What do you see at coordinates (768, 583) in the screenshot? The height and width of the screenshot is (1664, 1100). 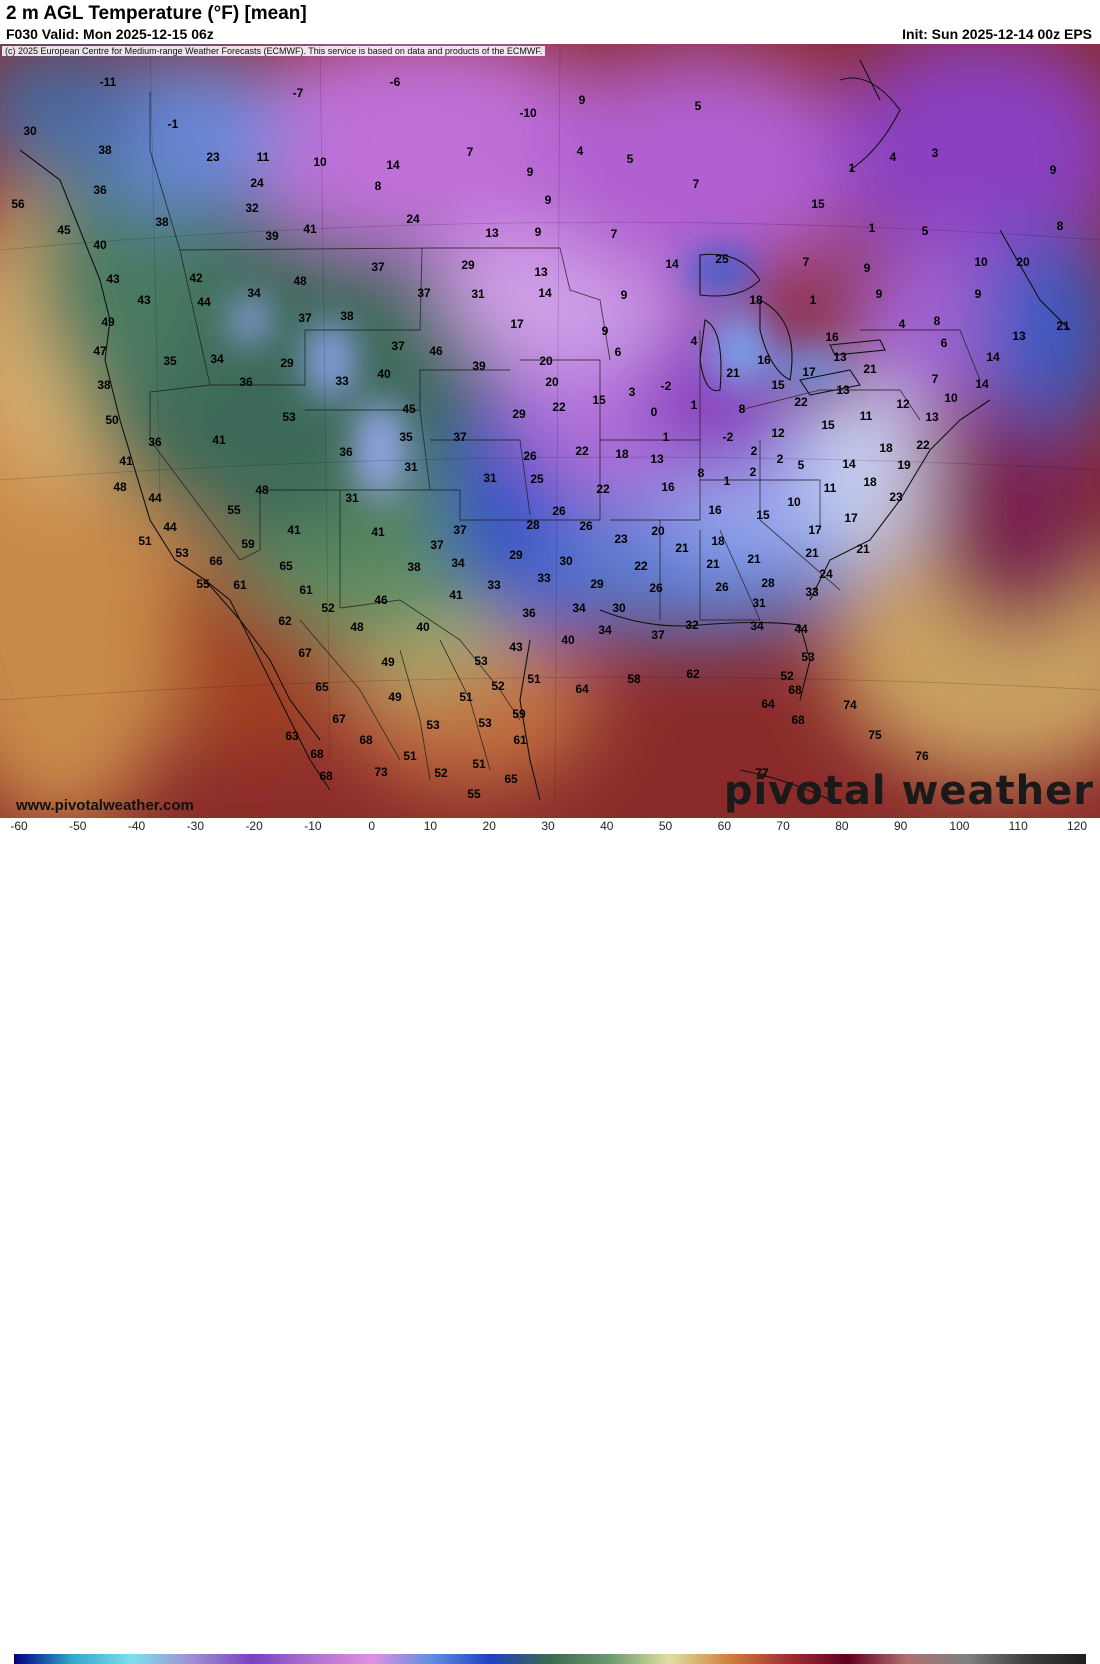 I see `temperature-label: 28` at bounding box center [768, 583].